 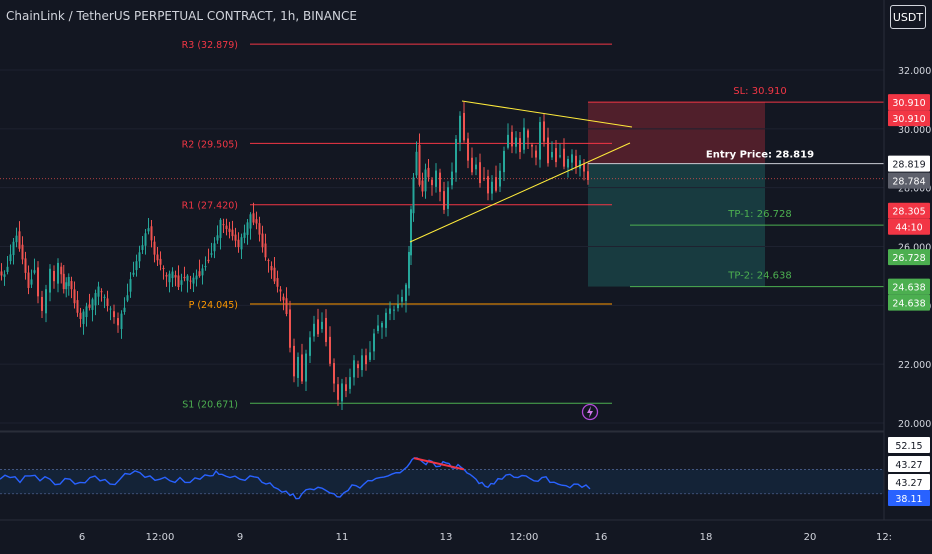 I want to click on time-tick-5: 12:00, so click(x=524, y=537).